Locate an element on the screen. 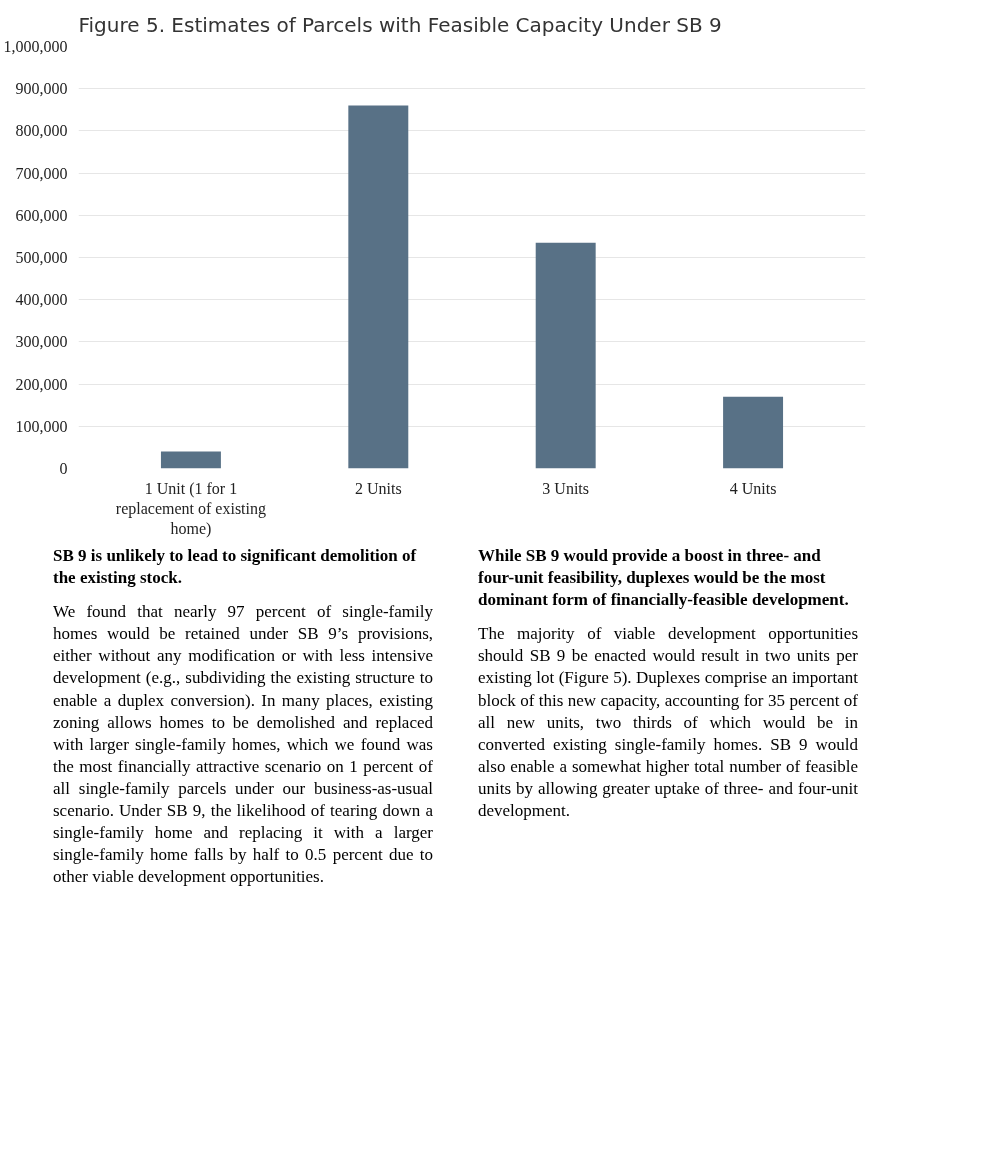 The image size is (987, 1172). x-tick-label: 2 Units is located at coordinates (378, 488).